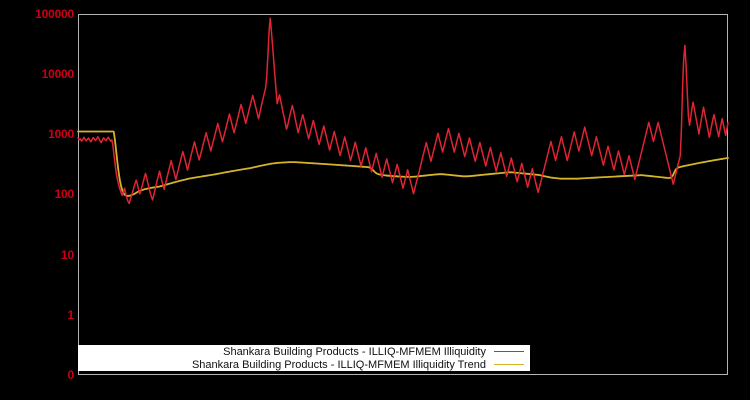 The image size is (750, 400). What do you see at coordinates (58, 74) in the screenshot?
I see `y-tick-10000: 10000` at bounding box center [58, 74].